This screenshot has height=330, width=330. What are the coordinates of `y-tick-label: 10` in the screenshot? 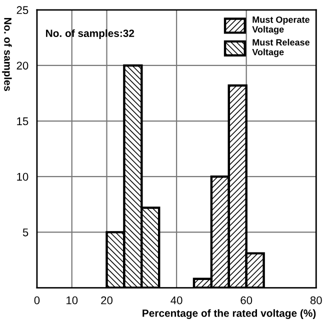 It's located at (22, 176).